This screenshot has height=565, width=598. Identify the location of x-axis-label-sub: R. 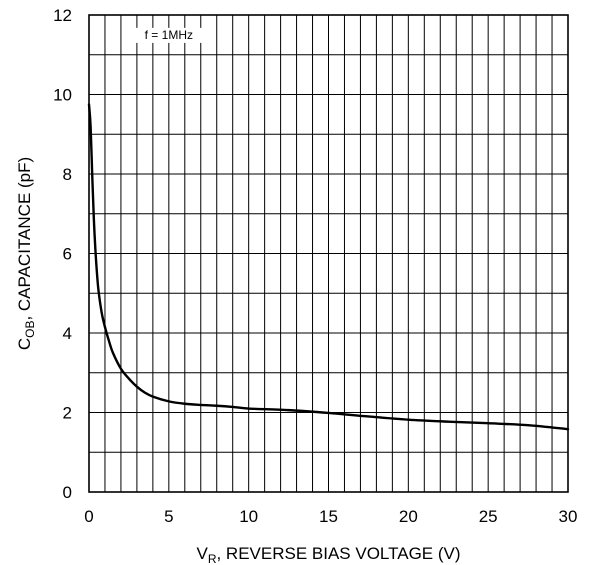
(212, 558).